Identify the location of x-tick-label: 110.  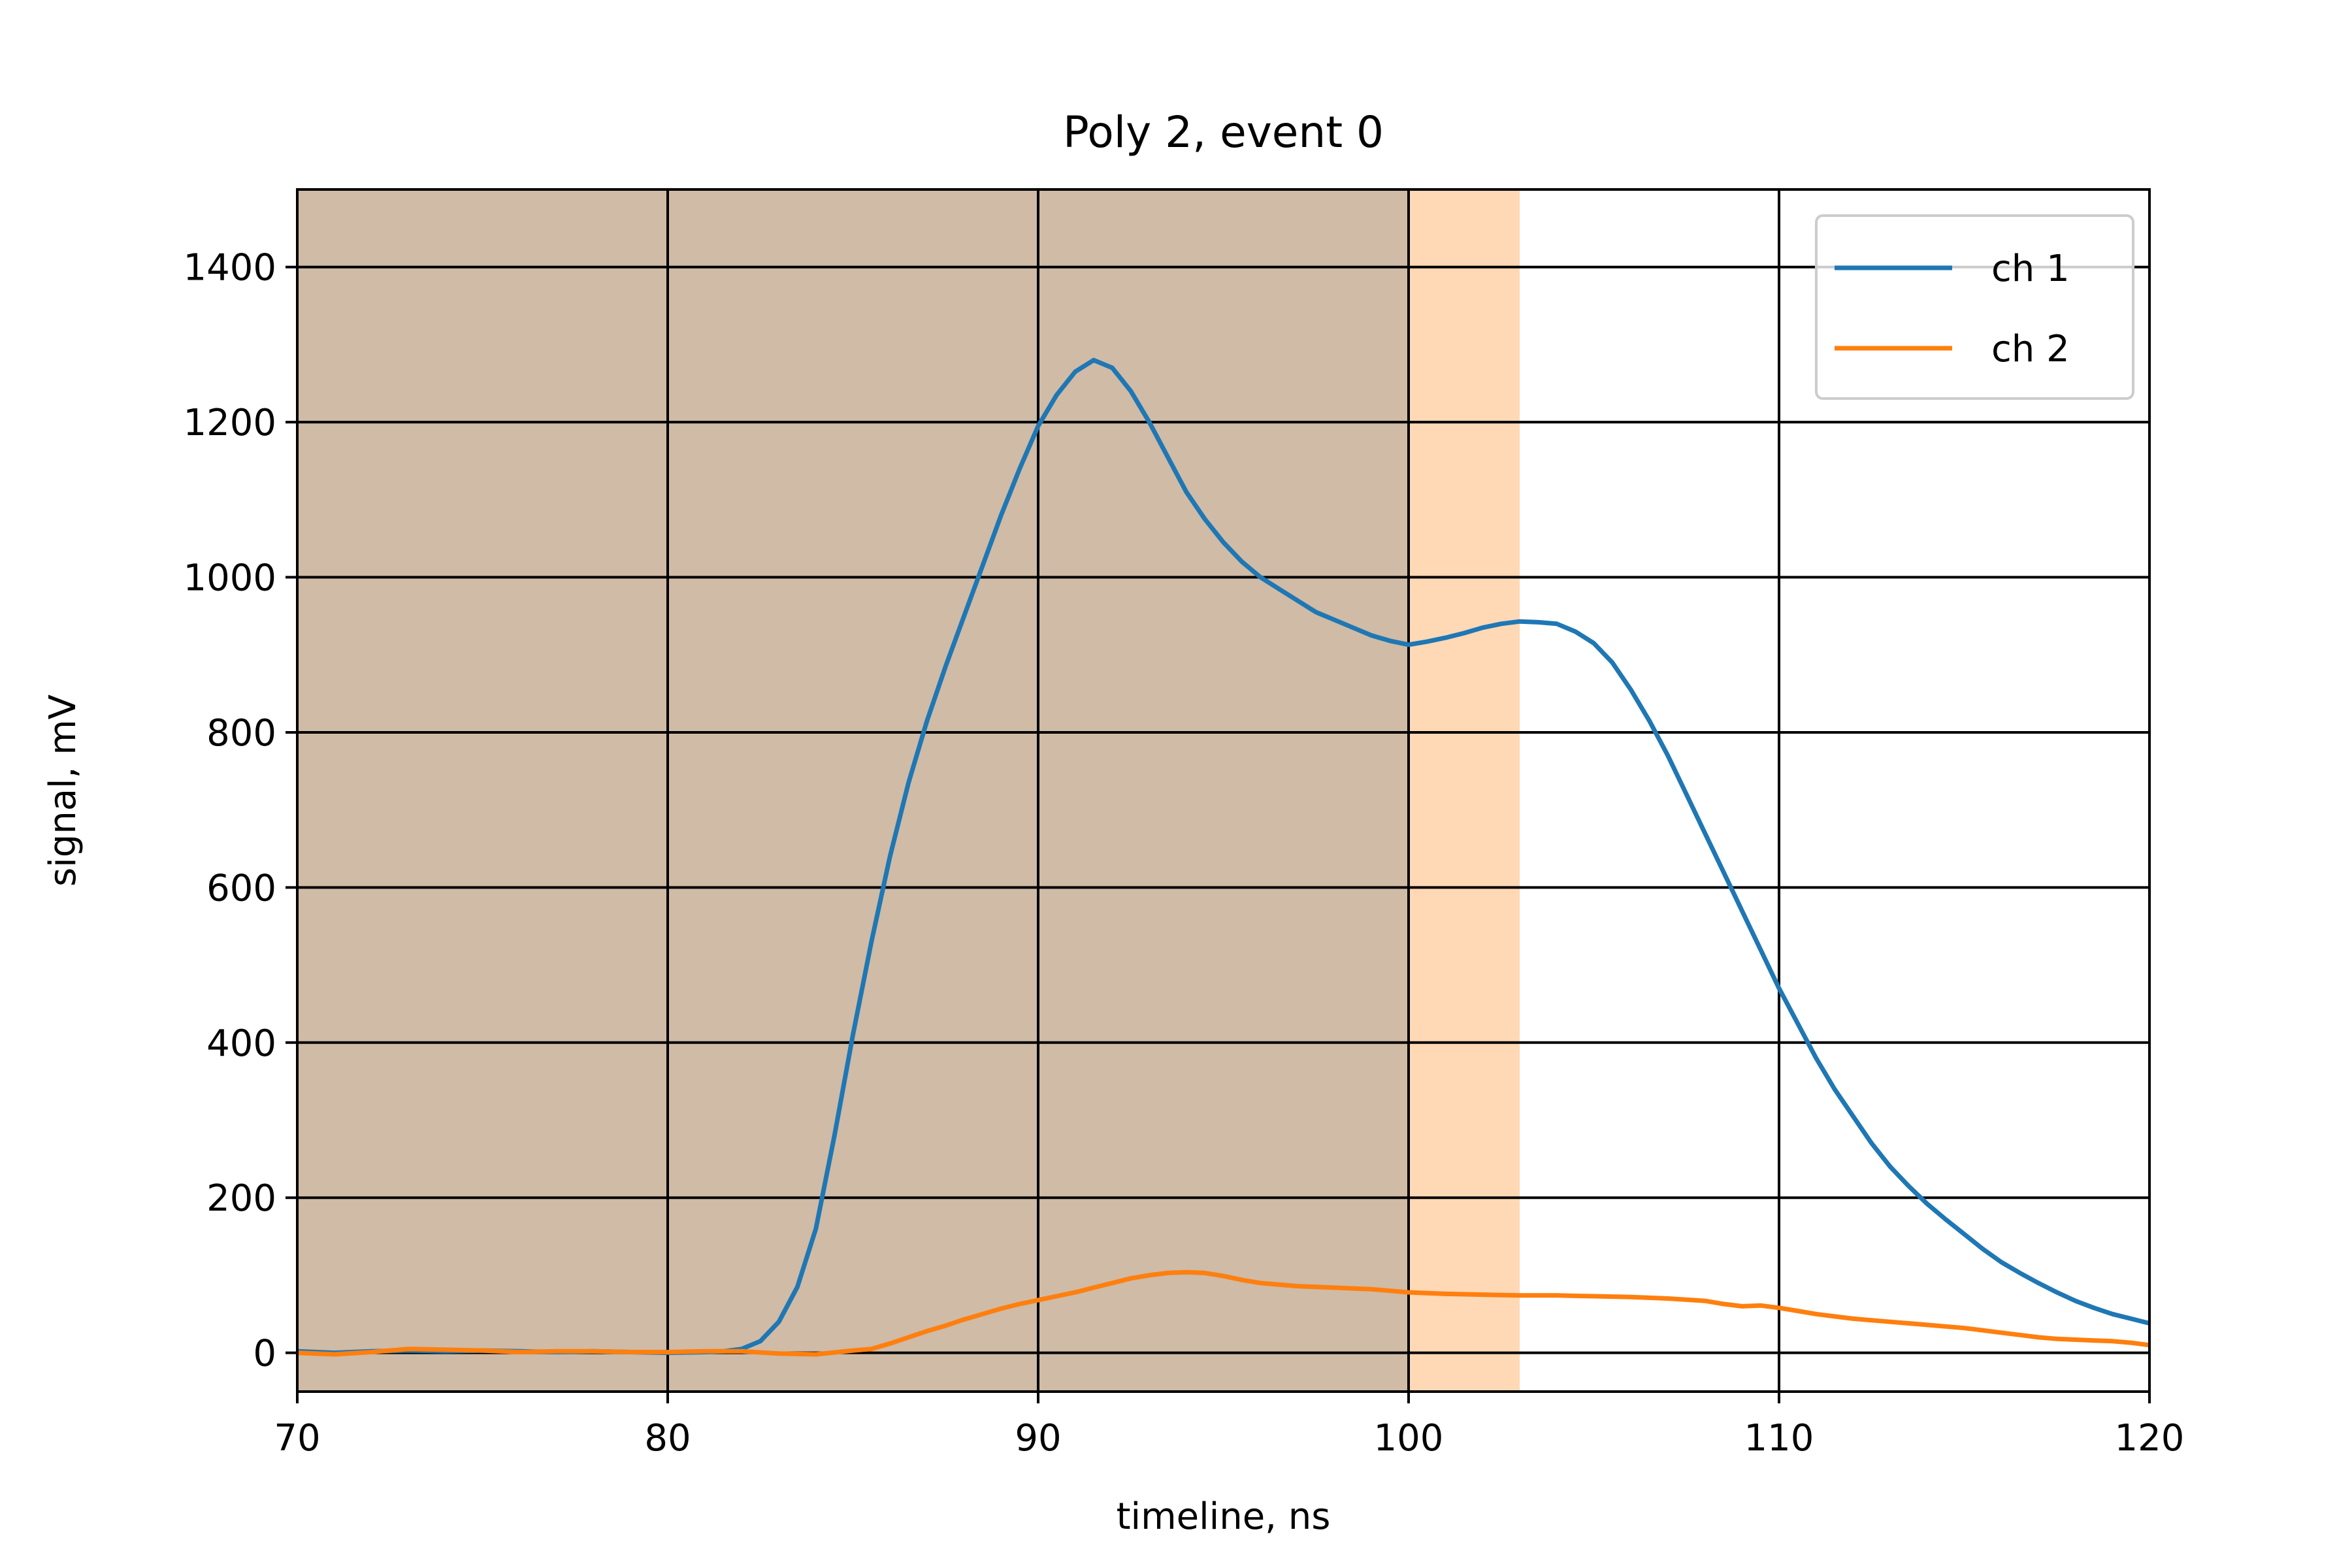
(1779, 1438).